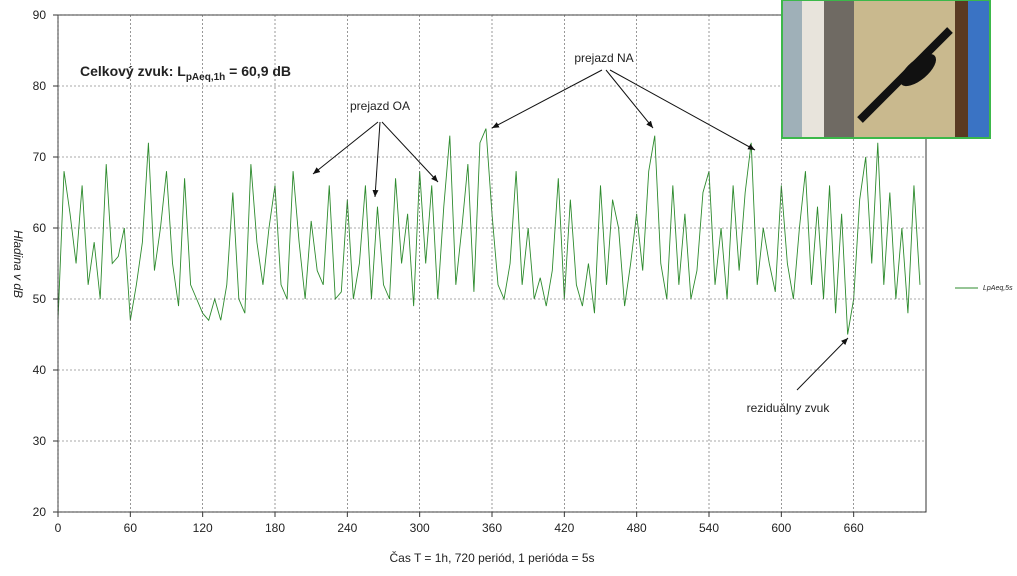 The image size is (1017, 576). Describe the element at coordinates (347, 528) in the screenshot. I see `x-tick-label: 240` at that location.